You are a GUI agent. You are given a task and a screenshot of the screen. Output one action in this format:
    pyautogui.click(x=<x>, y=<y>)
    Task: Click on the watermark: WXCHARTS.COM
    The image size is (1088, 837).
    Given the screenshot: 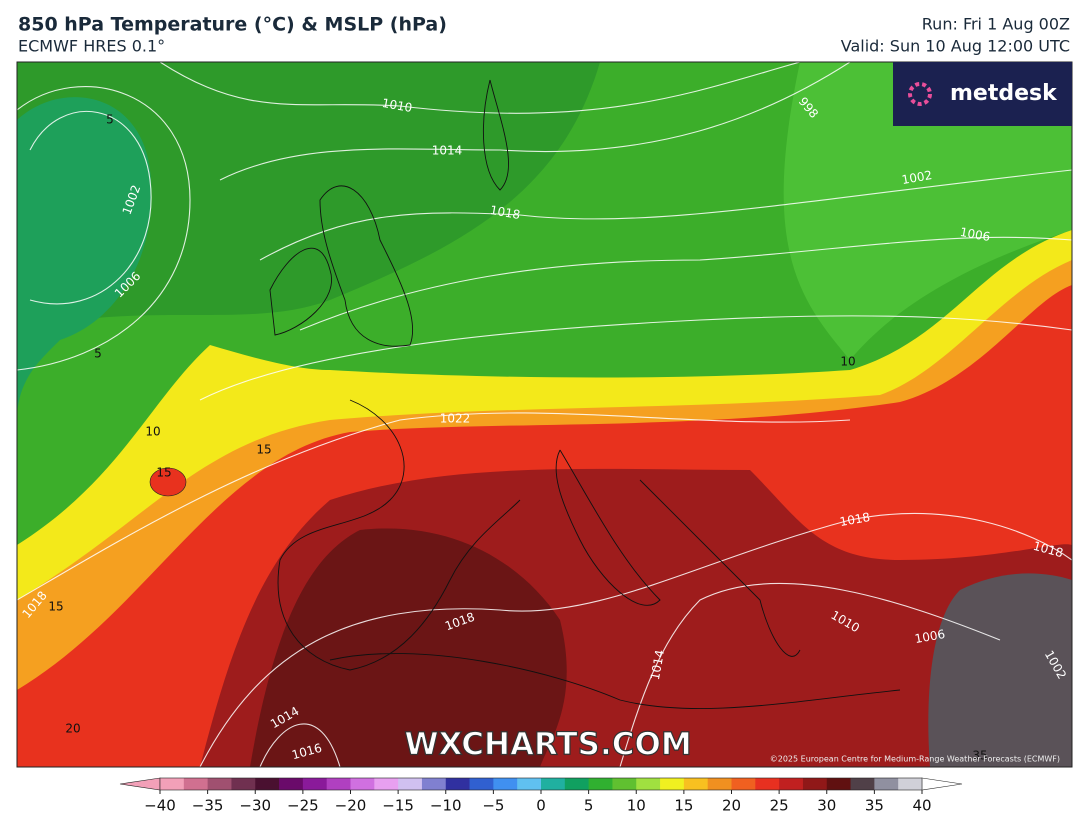 What is the action you would take?
    pyautogui.click(x=547, y=745)
    